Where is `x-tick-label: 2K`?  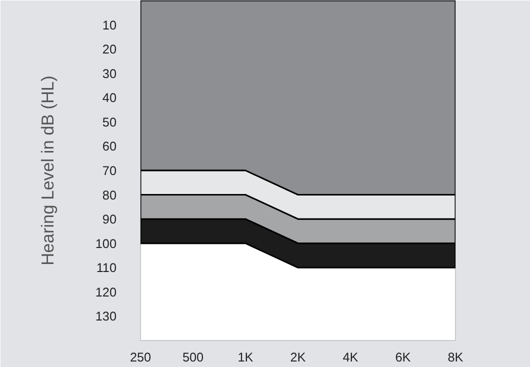 x-tick-label: 2K is located at coordinates (298, 357).